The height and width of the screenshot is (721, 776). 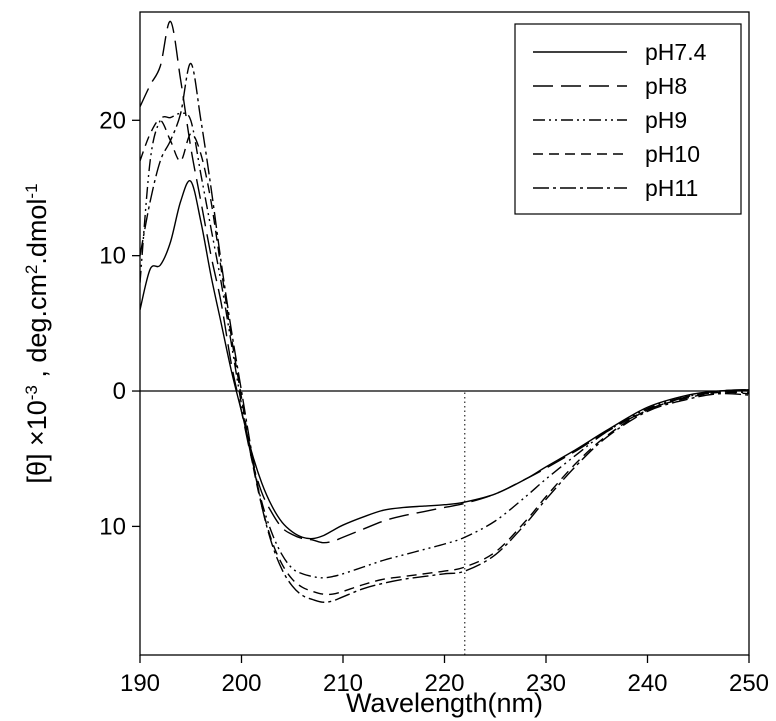 What do you see at coordinates (676, 52) in the screenshot?
I see `legend-label: pH7.4` at bounding box center [676, 52].